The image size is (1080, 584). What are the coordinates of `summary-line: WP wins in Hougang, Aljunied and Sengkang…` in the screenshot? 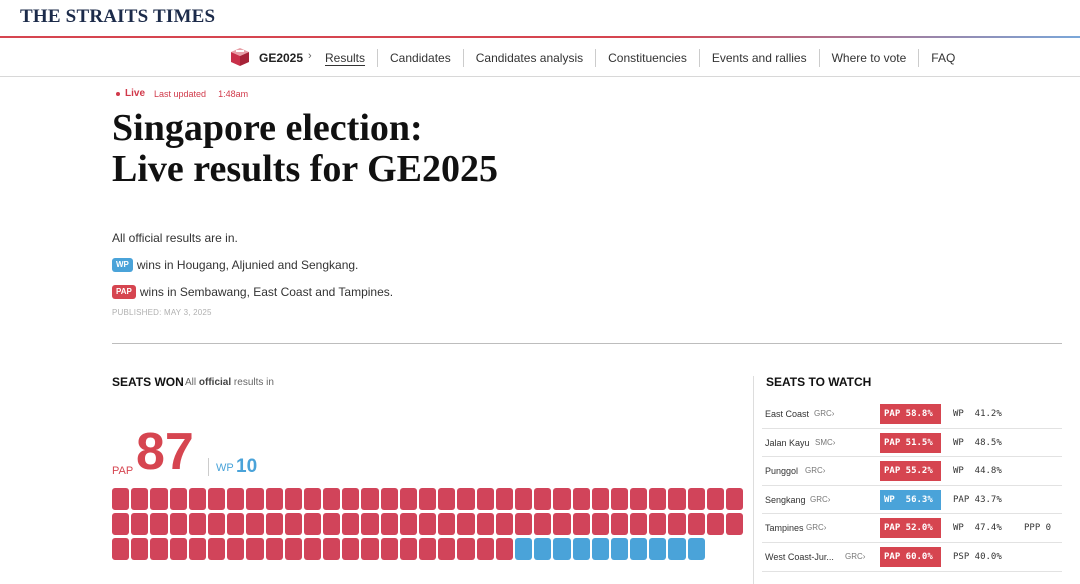 It's located at (252, 264).